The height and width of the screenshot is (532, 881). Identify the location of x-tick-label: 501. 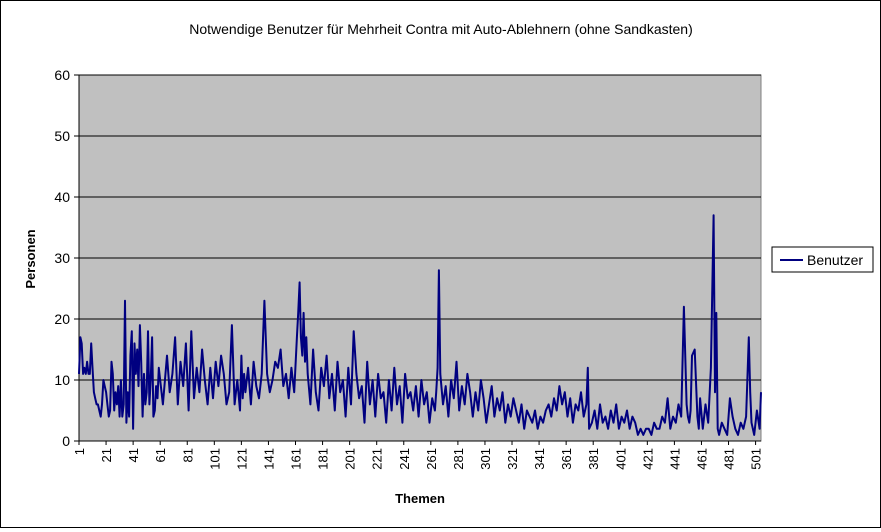
(756, 459).